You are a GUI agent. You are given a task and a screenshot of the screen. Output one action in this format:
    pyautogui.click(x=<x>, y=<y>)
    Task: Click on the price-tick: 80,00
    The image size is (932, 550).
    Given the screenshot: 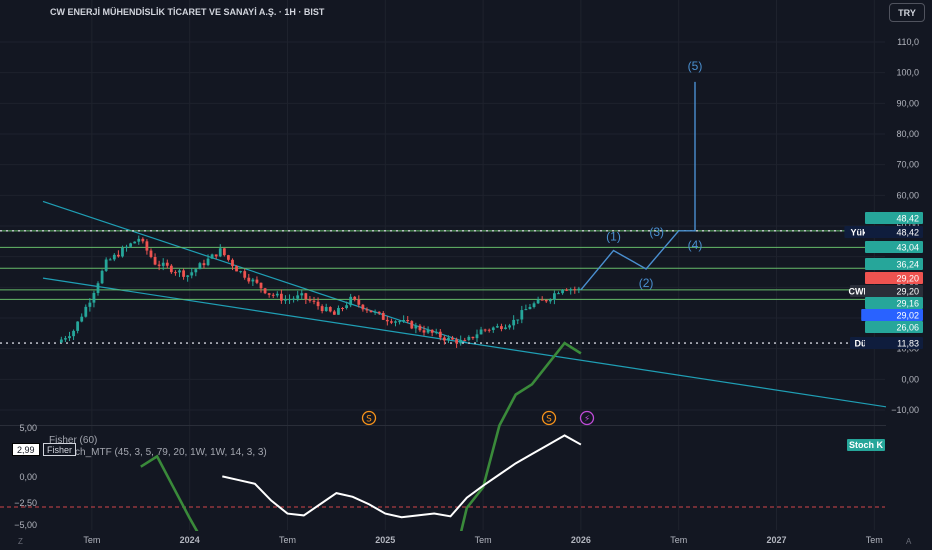 What is the action you would take?
    pyautogui.click(x=907, y=134)
    